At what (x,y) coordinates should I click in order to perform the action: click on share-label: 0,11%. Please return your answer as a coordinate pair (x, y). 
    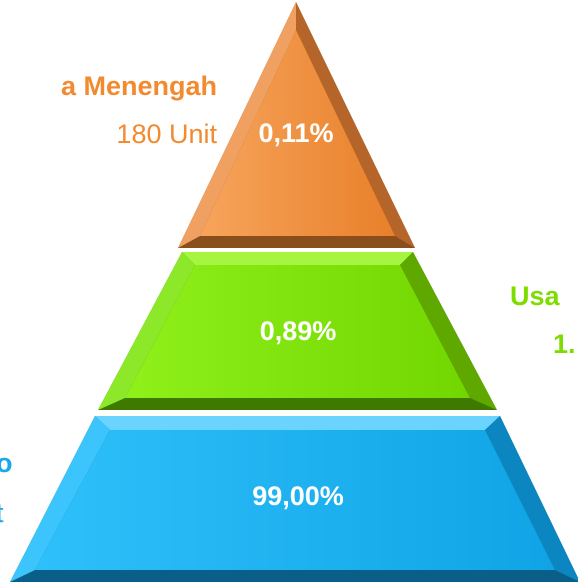
    Looking at the image, I should click on (295, 133).